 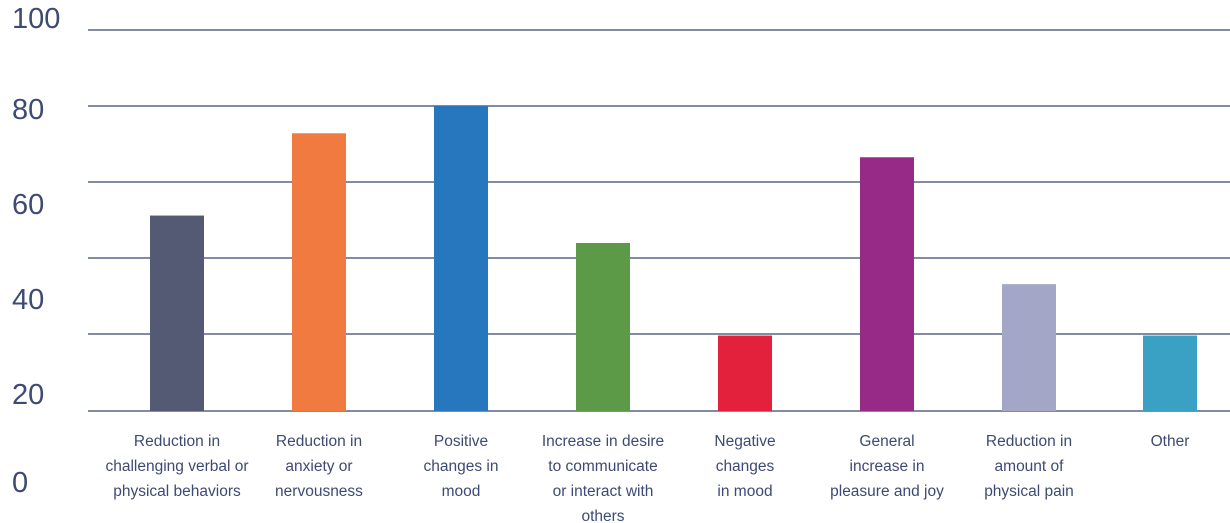 I want to click on x-category-label-line: in mood, so click(x=744, y=491).